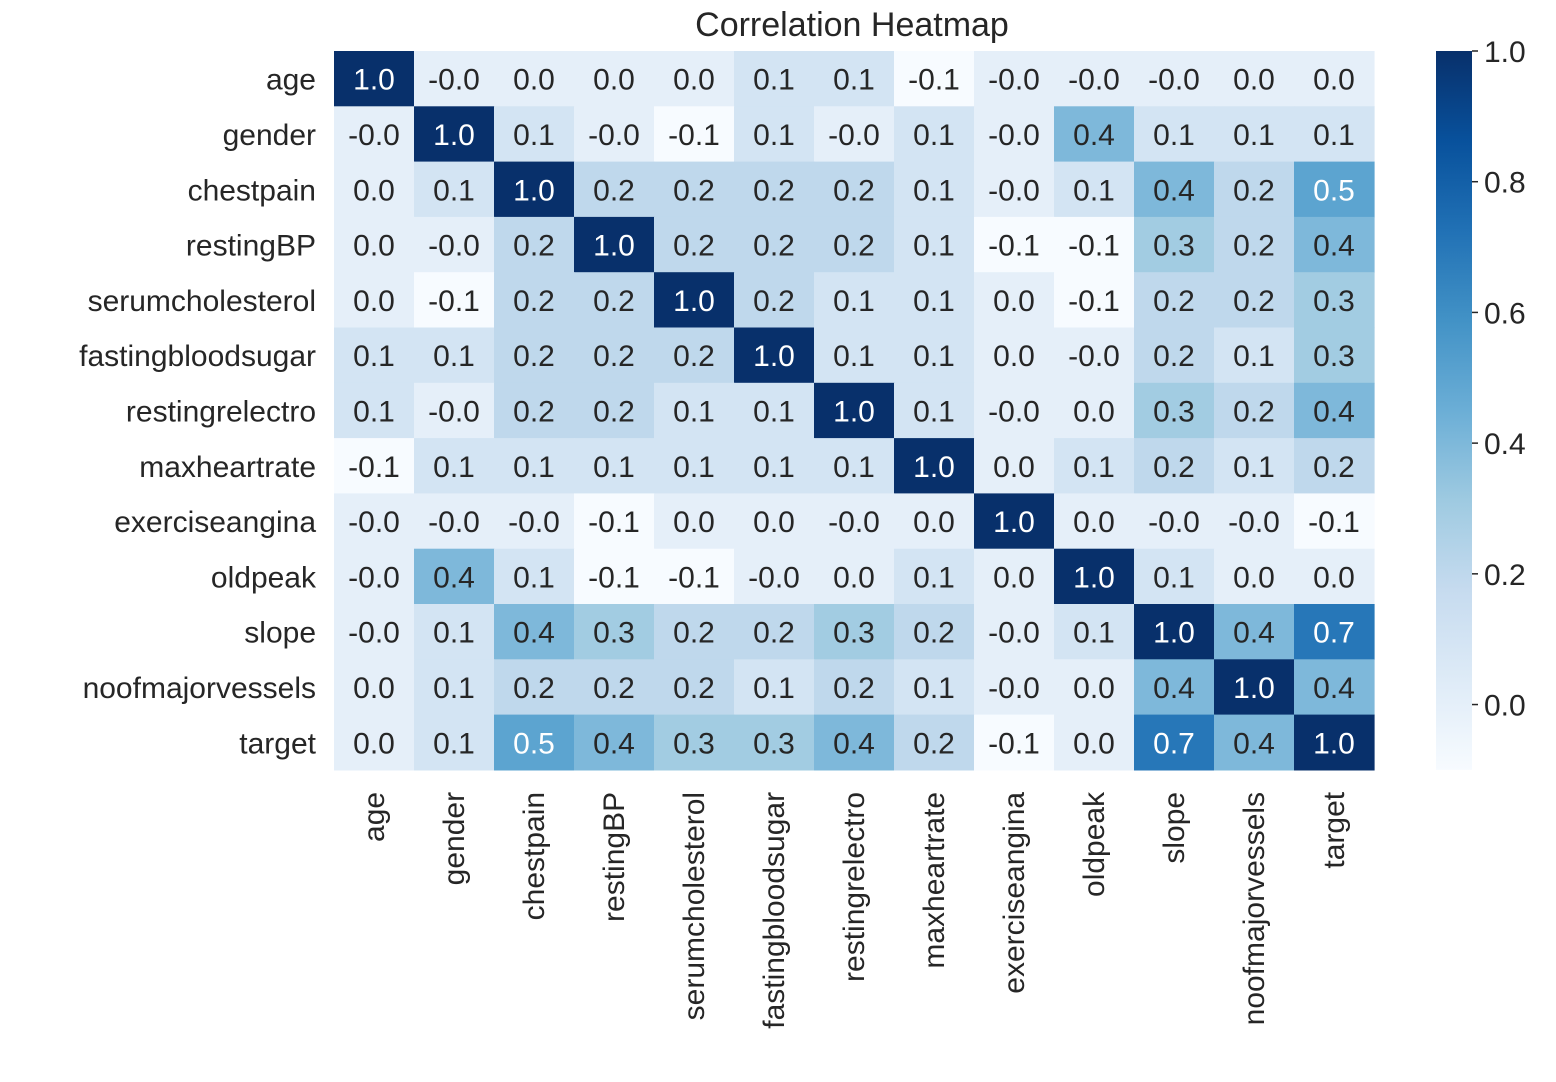  I want to click on x-tick-label: target, so click(1334, 829).